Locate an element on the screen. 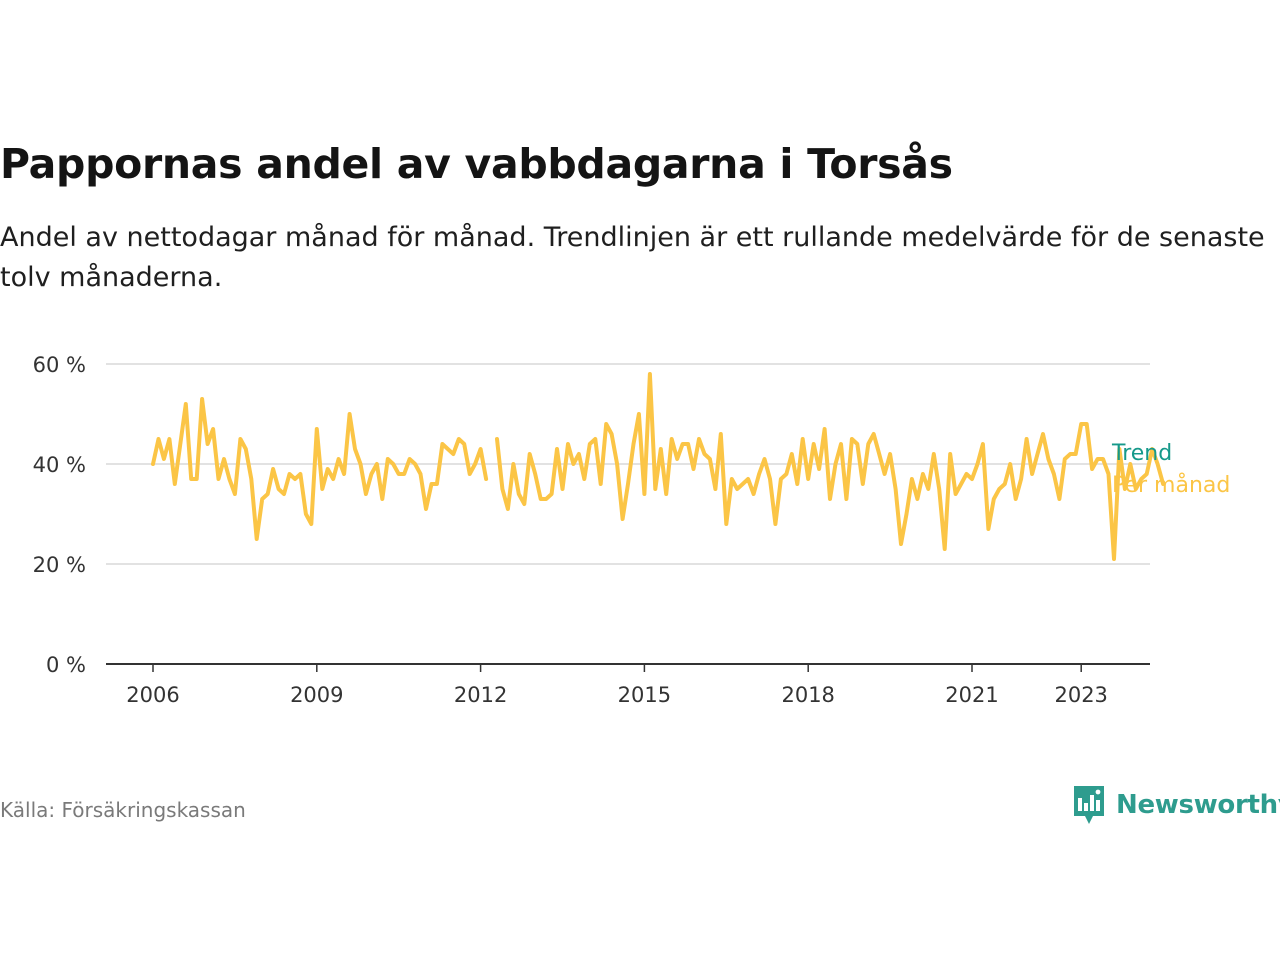  newsworthy-logo-icon is located at coordinates (1089, 805).